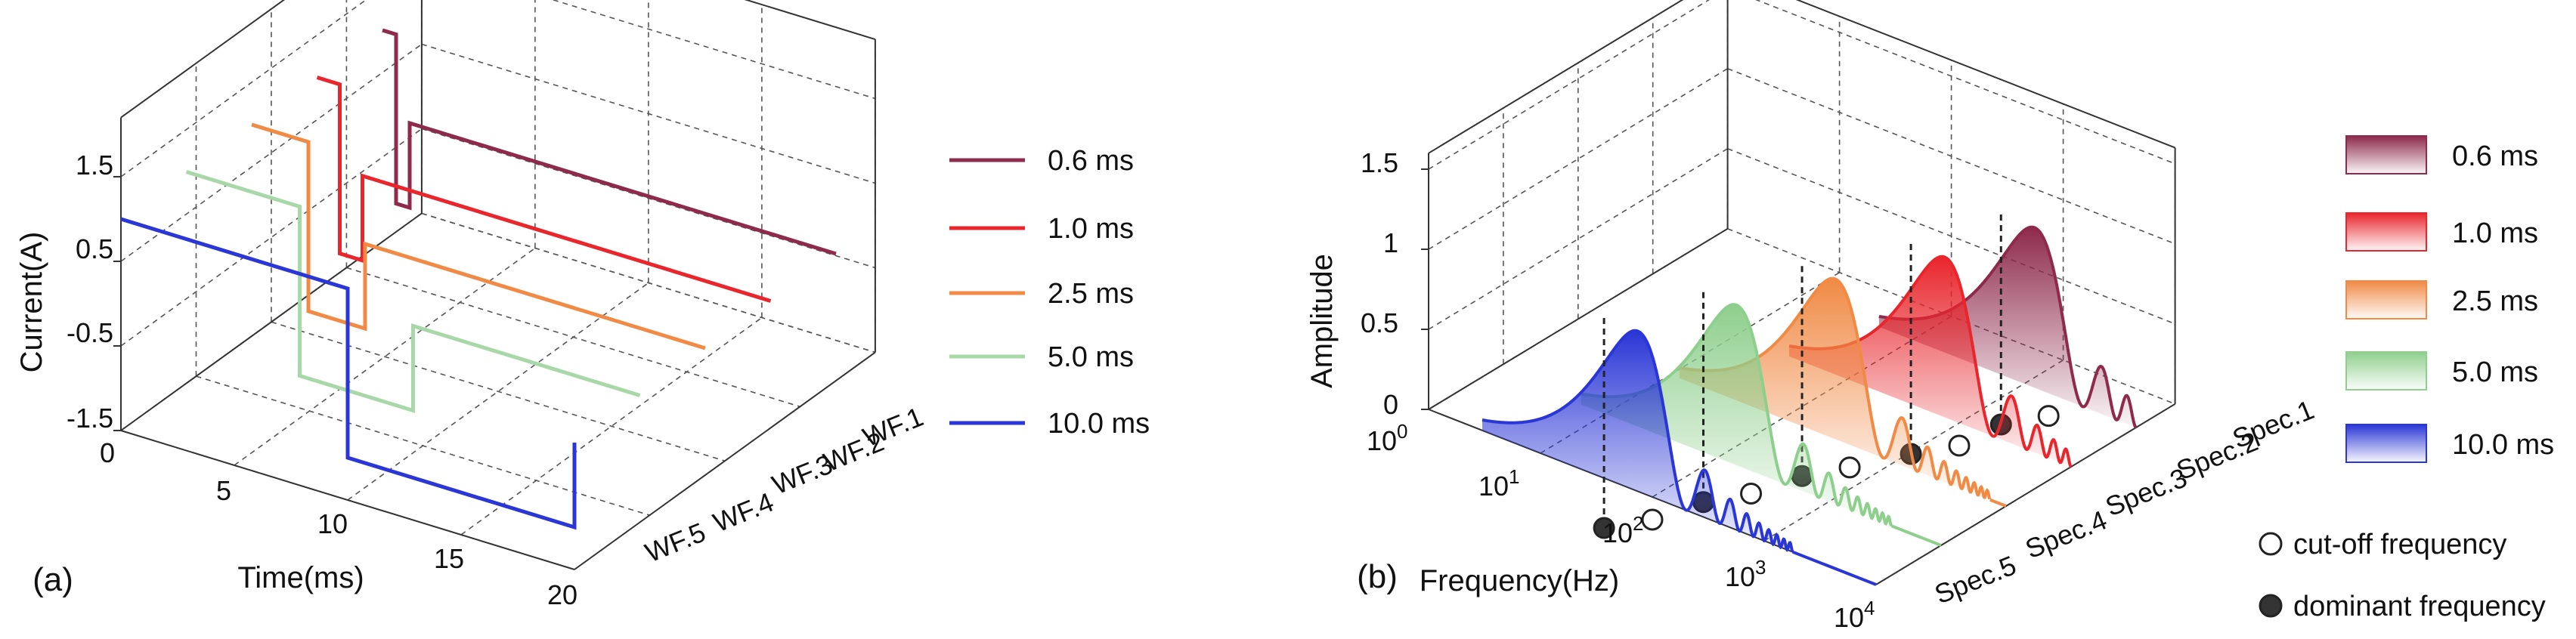  I want to click on dominant-frequency-marker, so click(1604, 528).